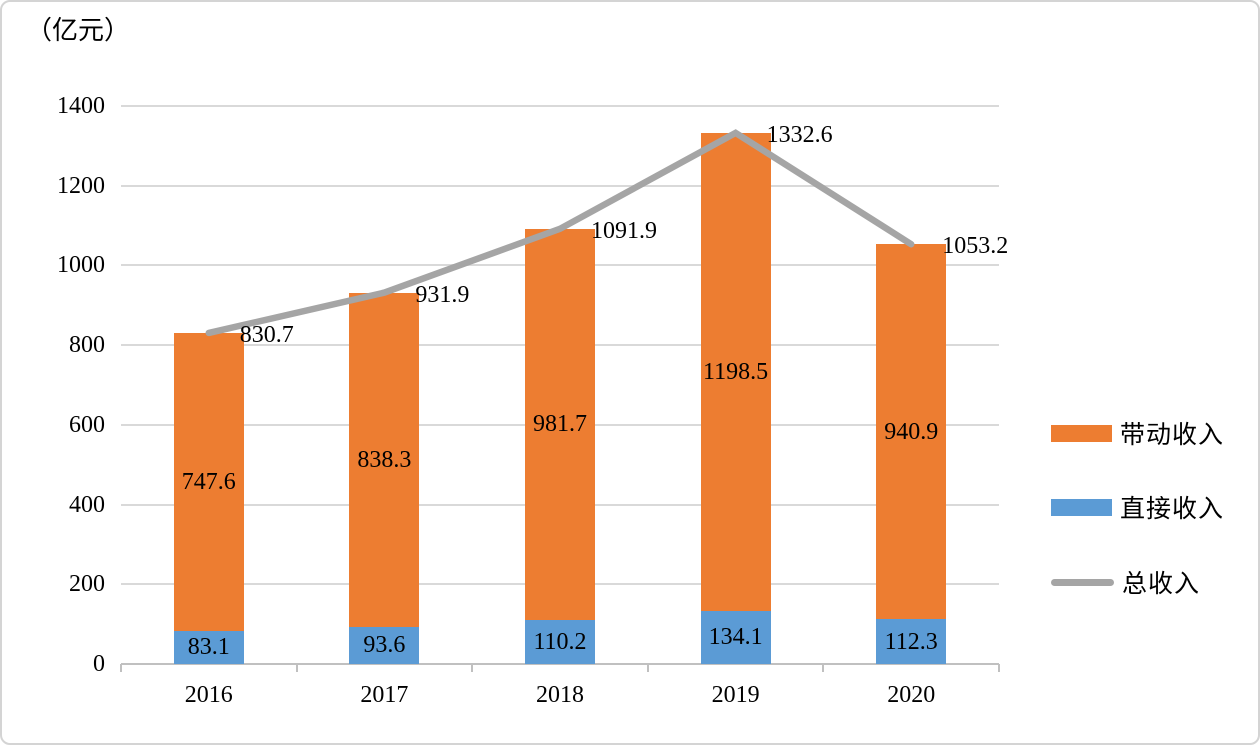 Image resolution: width=1260 pixels, height=745 pixels. Describe the element at coordinates (975, 246) in the screenshot. I see `line-value-label: 1053.2` at that location.